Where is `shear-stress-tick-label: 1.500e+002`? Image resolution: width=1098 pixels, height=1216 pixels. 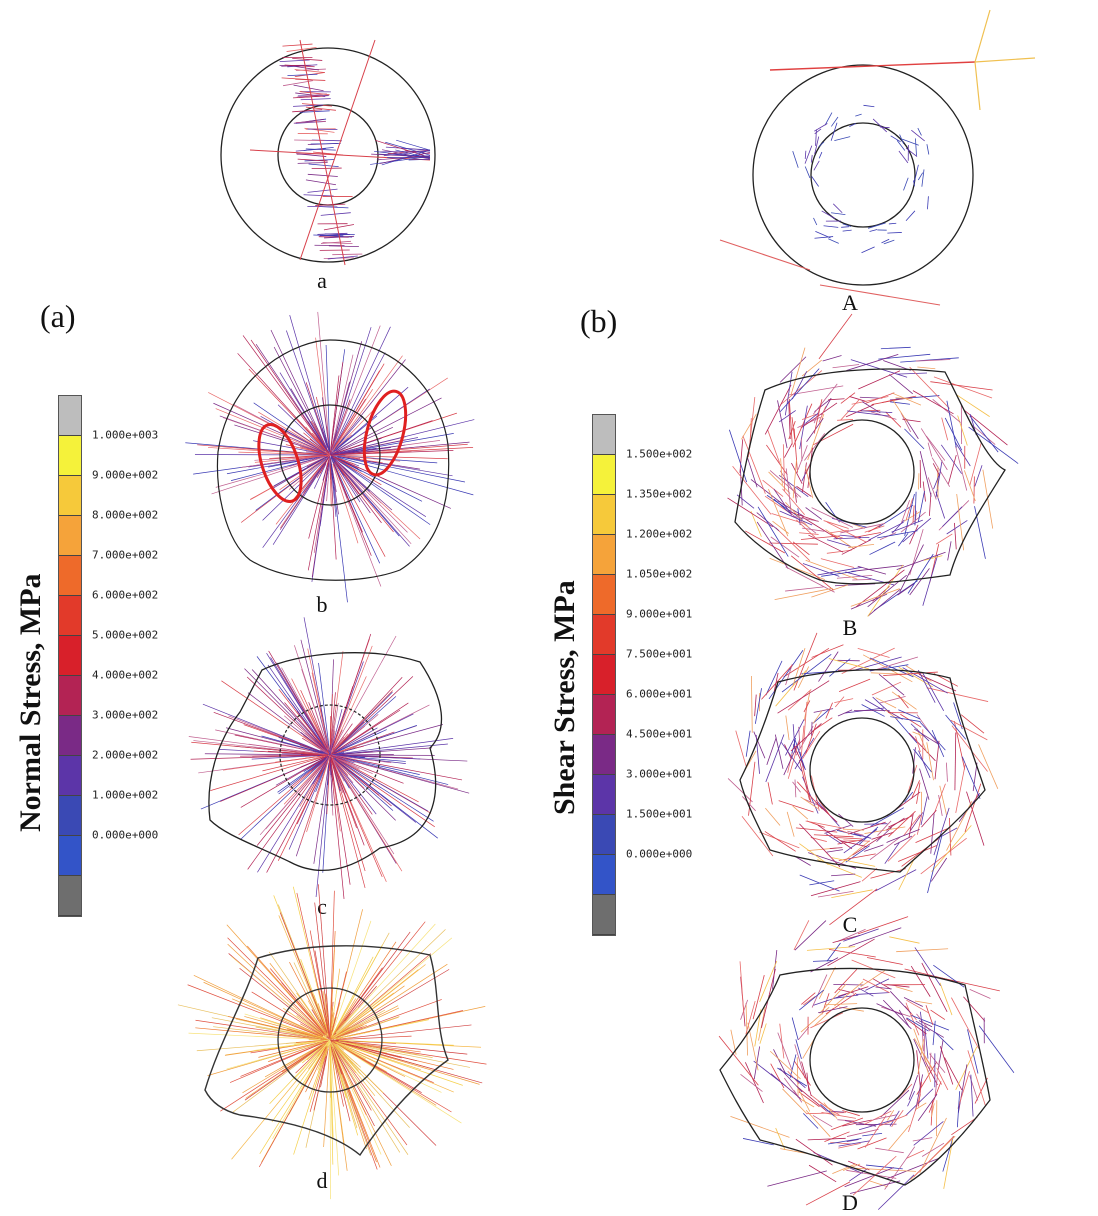
shear-stress-tick-label: 1.500e+002 is located at coordinates (659, 454).